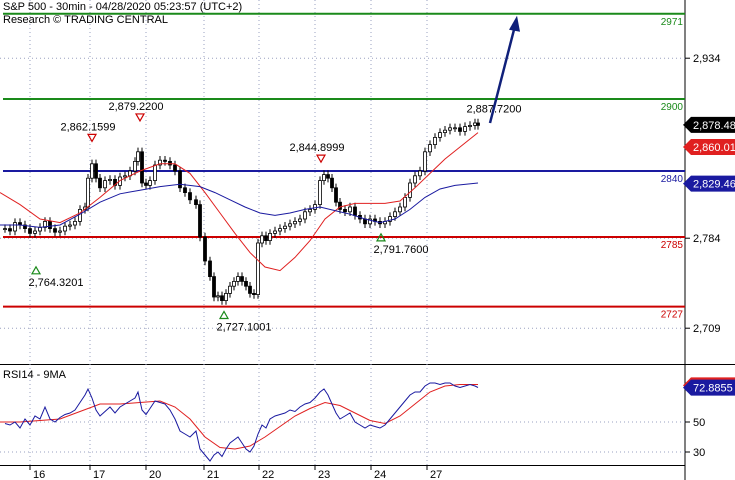  Describe the element at coordinates (707, 239) in the screenshot. I see `price-tick-label: 2,784` at that location.